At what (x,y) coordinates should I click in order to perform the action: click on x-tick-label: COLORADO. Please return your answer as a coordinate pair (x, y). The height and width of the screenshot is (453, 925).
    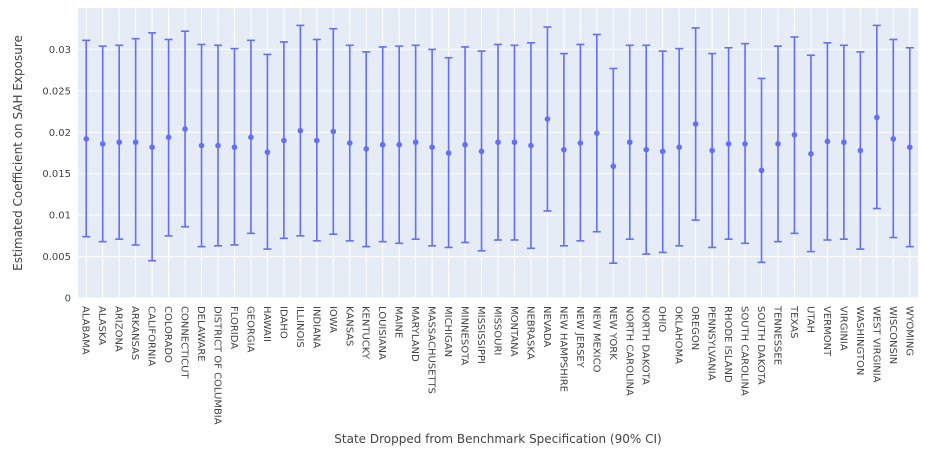
    Looking at the image, I should click on (167, 334).